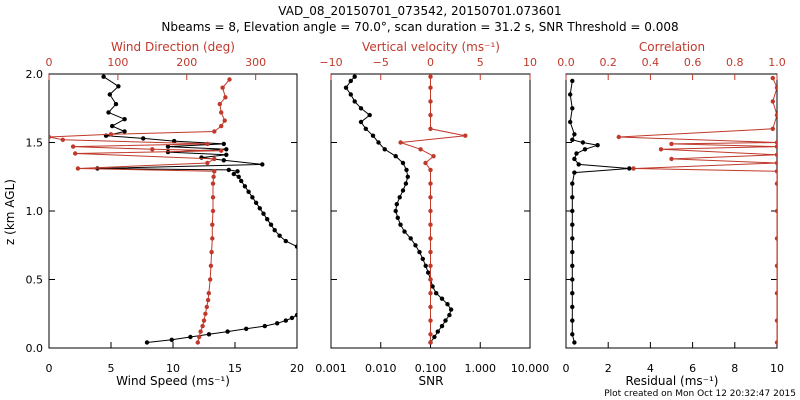 The width and height of the screenshot is (800, 400). Describe the element at coordinates (111, 368) in the screenshot. I see `bottom-tick-label: 5` at that location.